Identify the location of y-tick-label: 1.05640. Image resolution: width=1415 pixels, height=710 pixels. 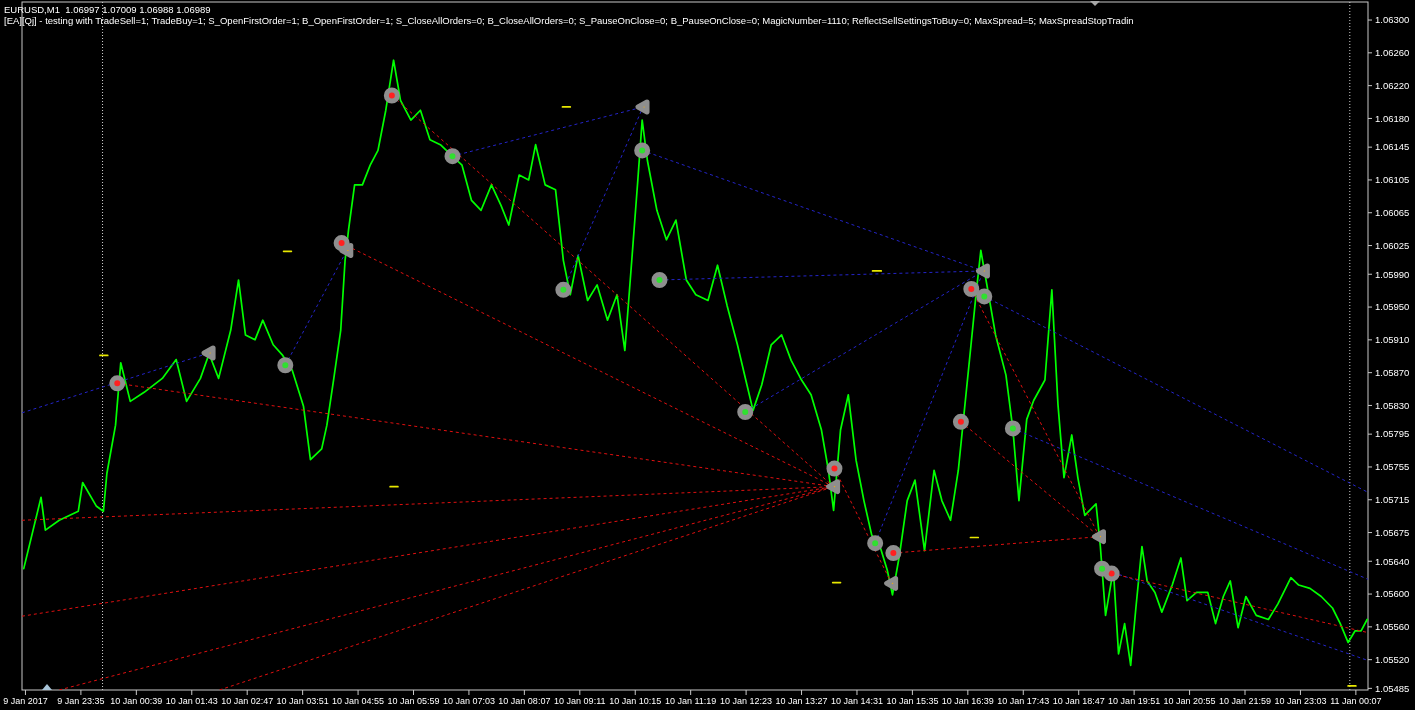
(1392, 561).